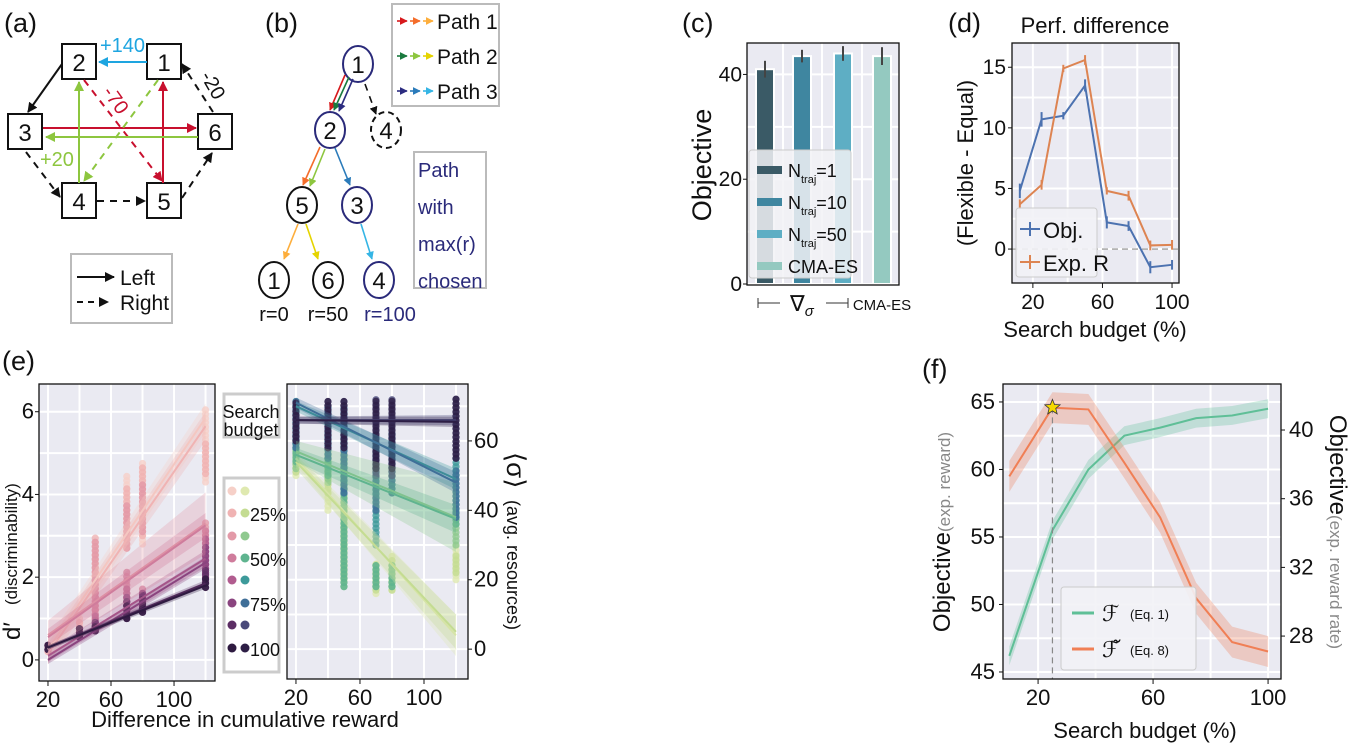 The image size is (1352, 747). I want to click on legend-symbol: ℱ̃, so click(1111, 649).